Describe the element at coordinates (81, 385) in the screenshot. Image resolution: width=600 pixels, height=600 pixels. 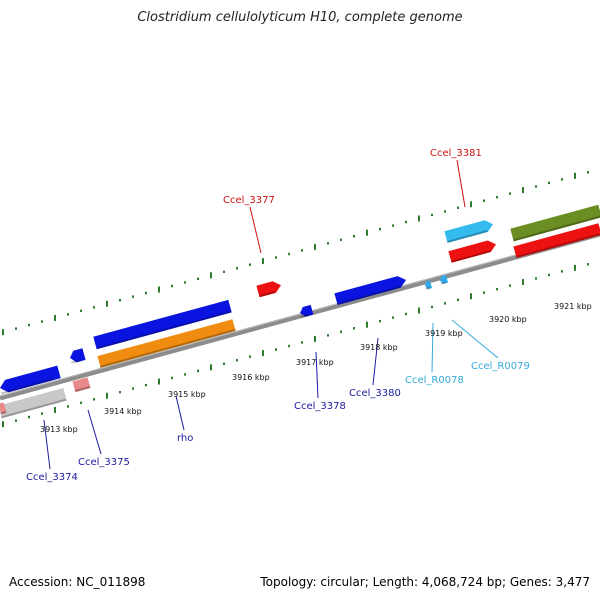
I see `cds-pink-small-feature` at that location.